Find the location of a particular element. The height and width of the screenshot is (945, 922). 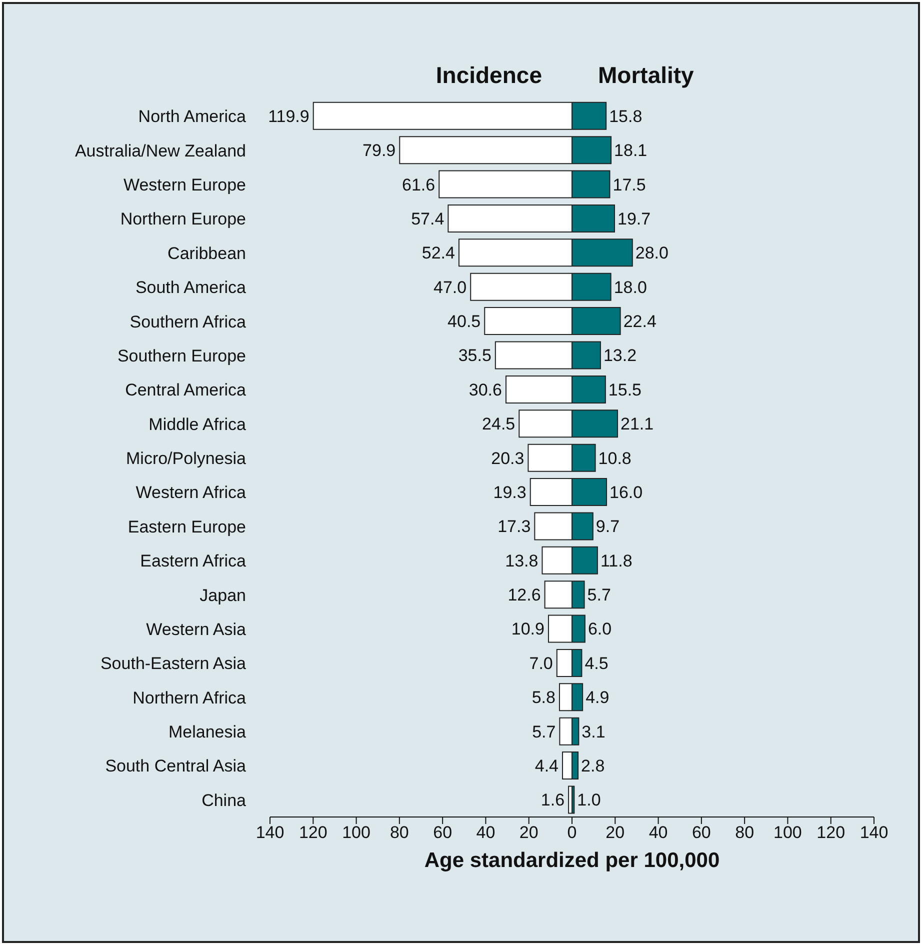

data-label: 18.0 is located at coordinates (630, 287).